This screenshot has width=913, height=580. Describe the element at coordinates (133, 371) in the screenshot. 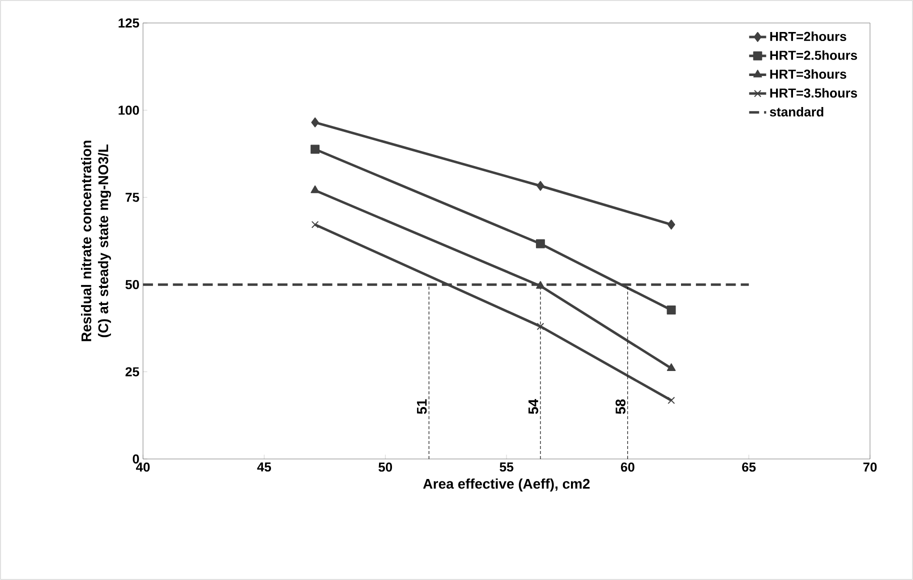

I see `y-tick-label: 25` at that location.